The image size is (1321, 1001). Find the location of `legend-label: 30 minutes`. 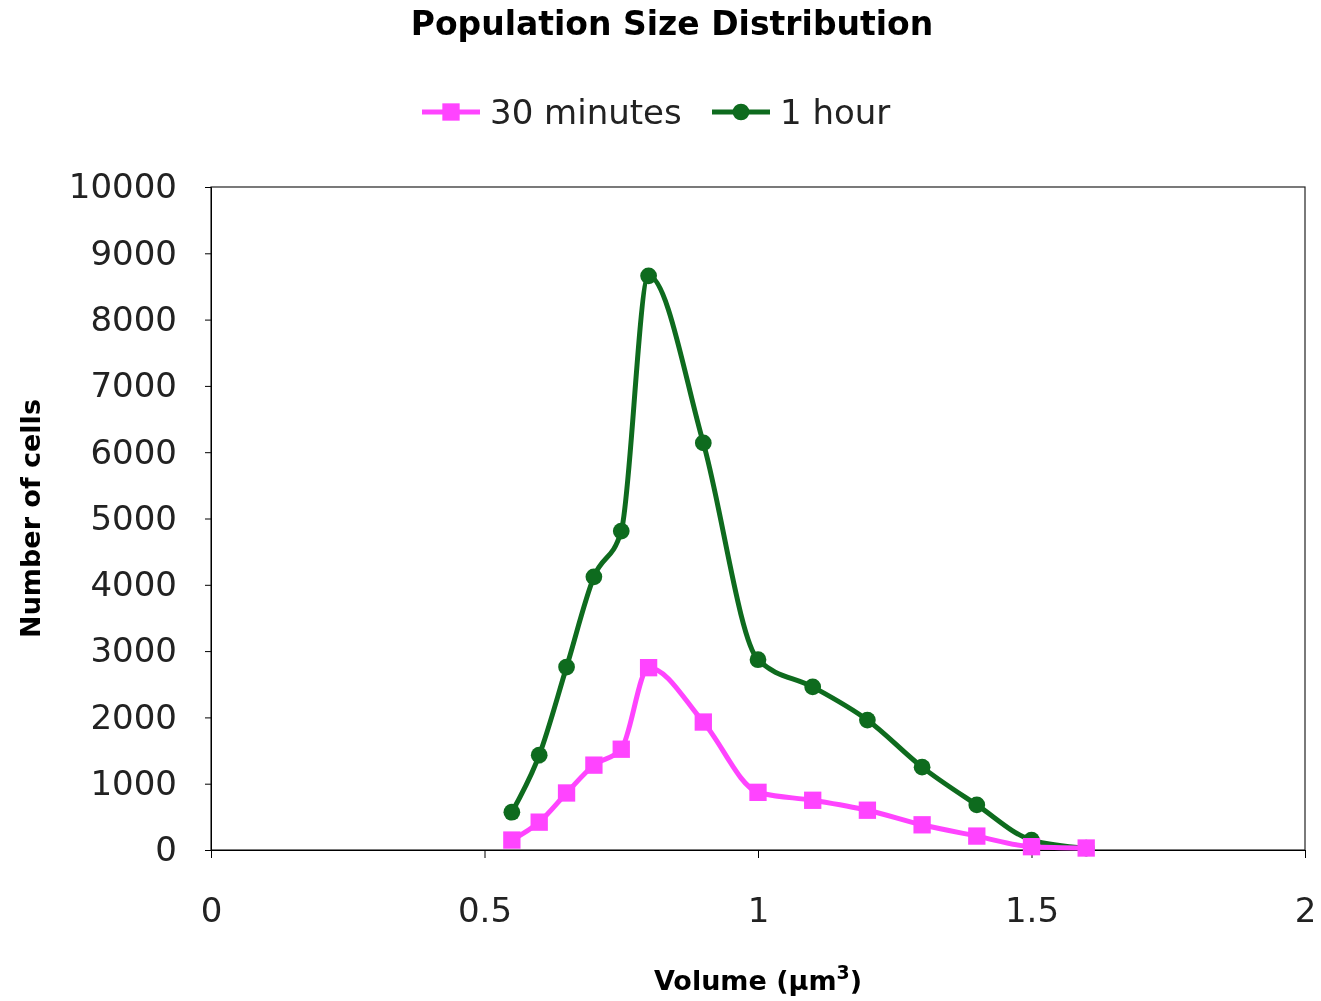

legend-label: 30 minutes is located at coordinates (586, 112).